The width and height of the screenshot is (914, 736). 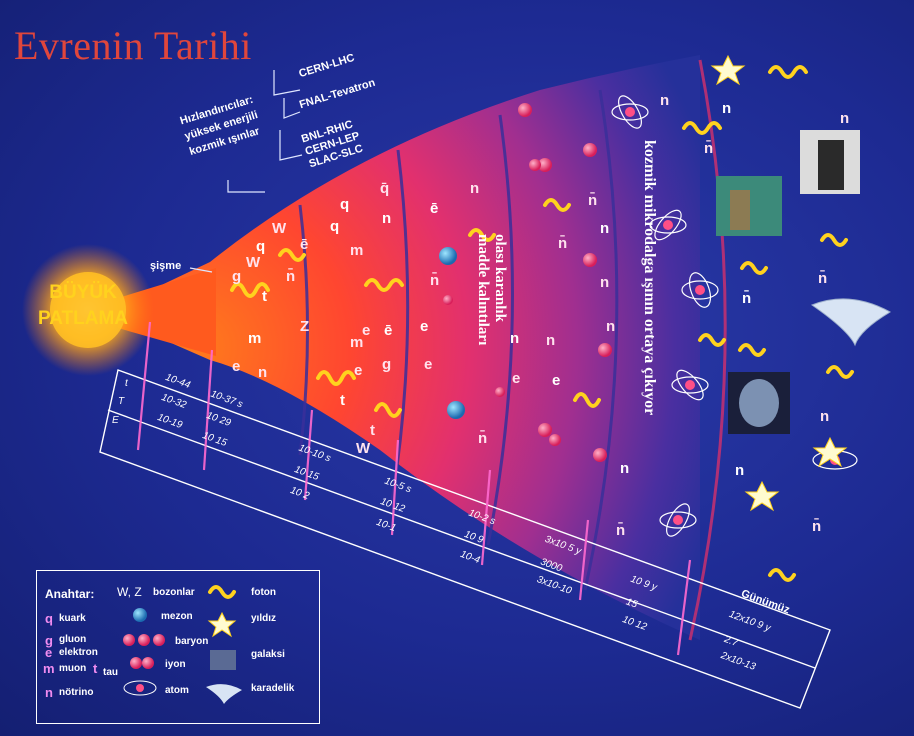 I want to click on legend-black-hole, so click(x=224, y=694).